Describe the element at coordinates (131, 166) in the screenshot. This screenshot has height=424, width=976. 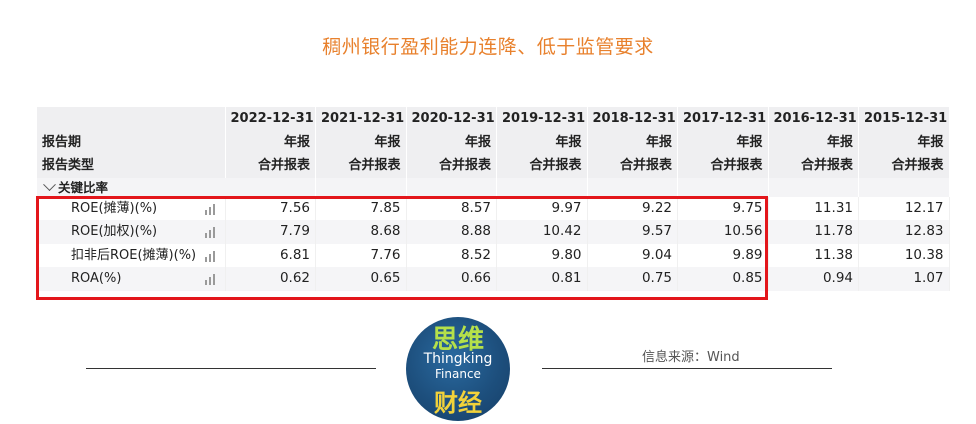
I see `report-type-label: 报告类型` at that location.